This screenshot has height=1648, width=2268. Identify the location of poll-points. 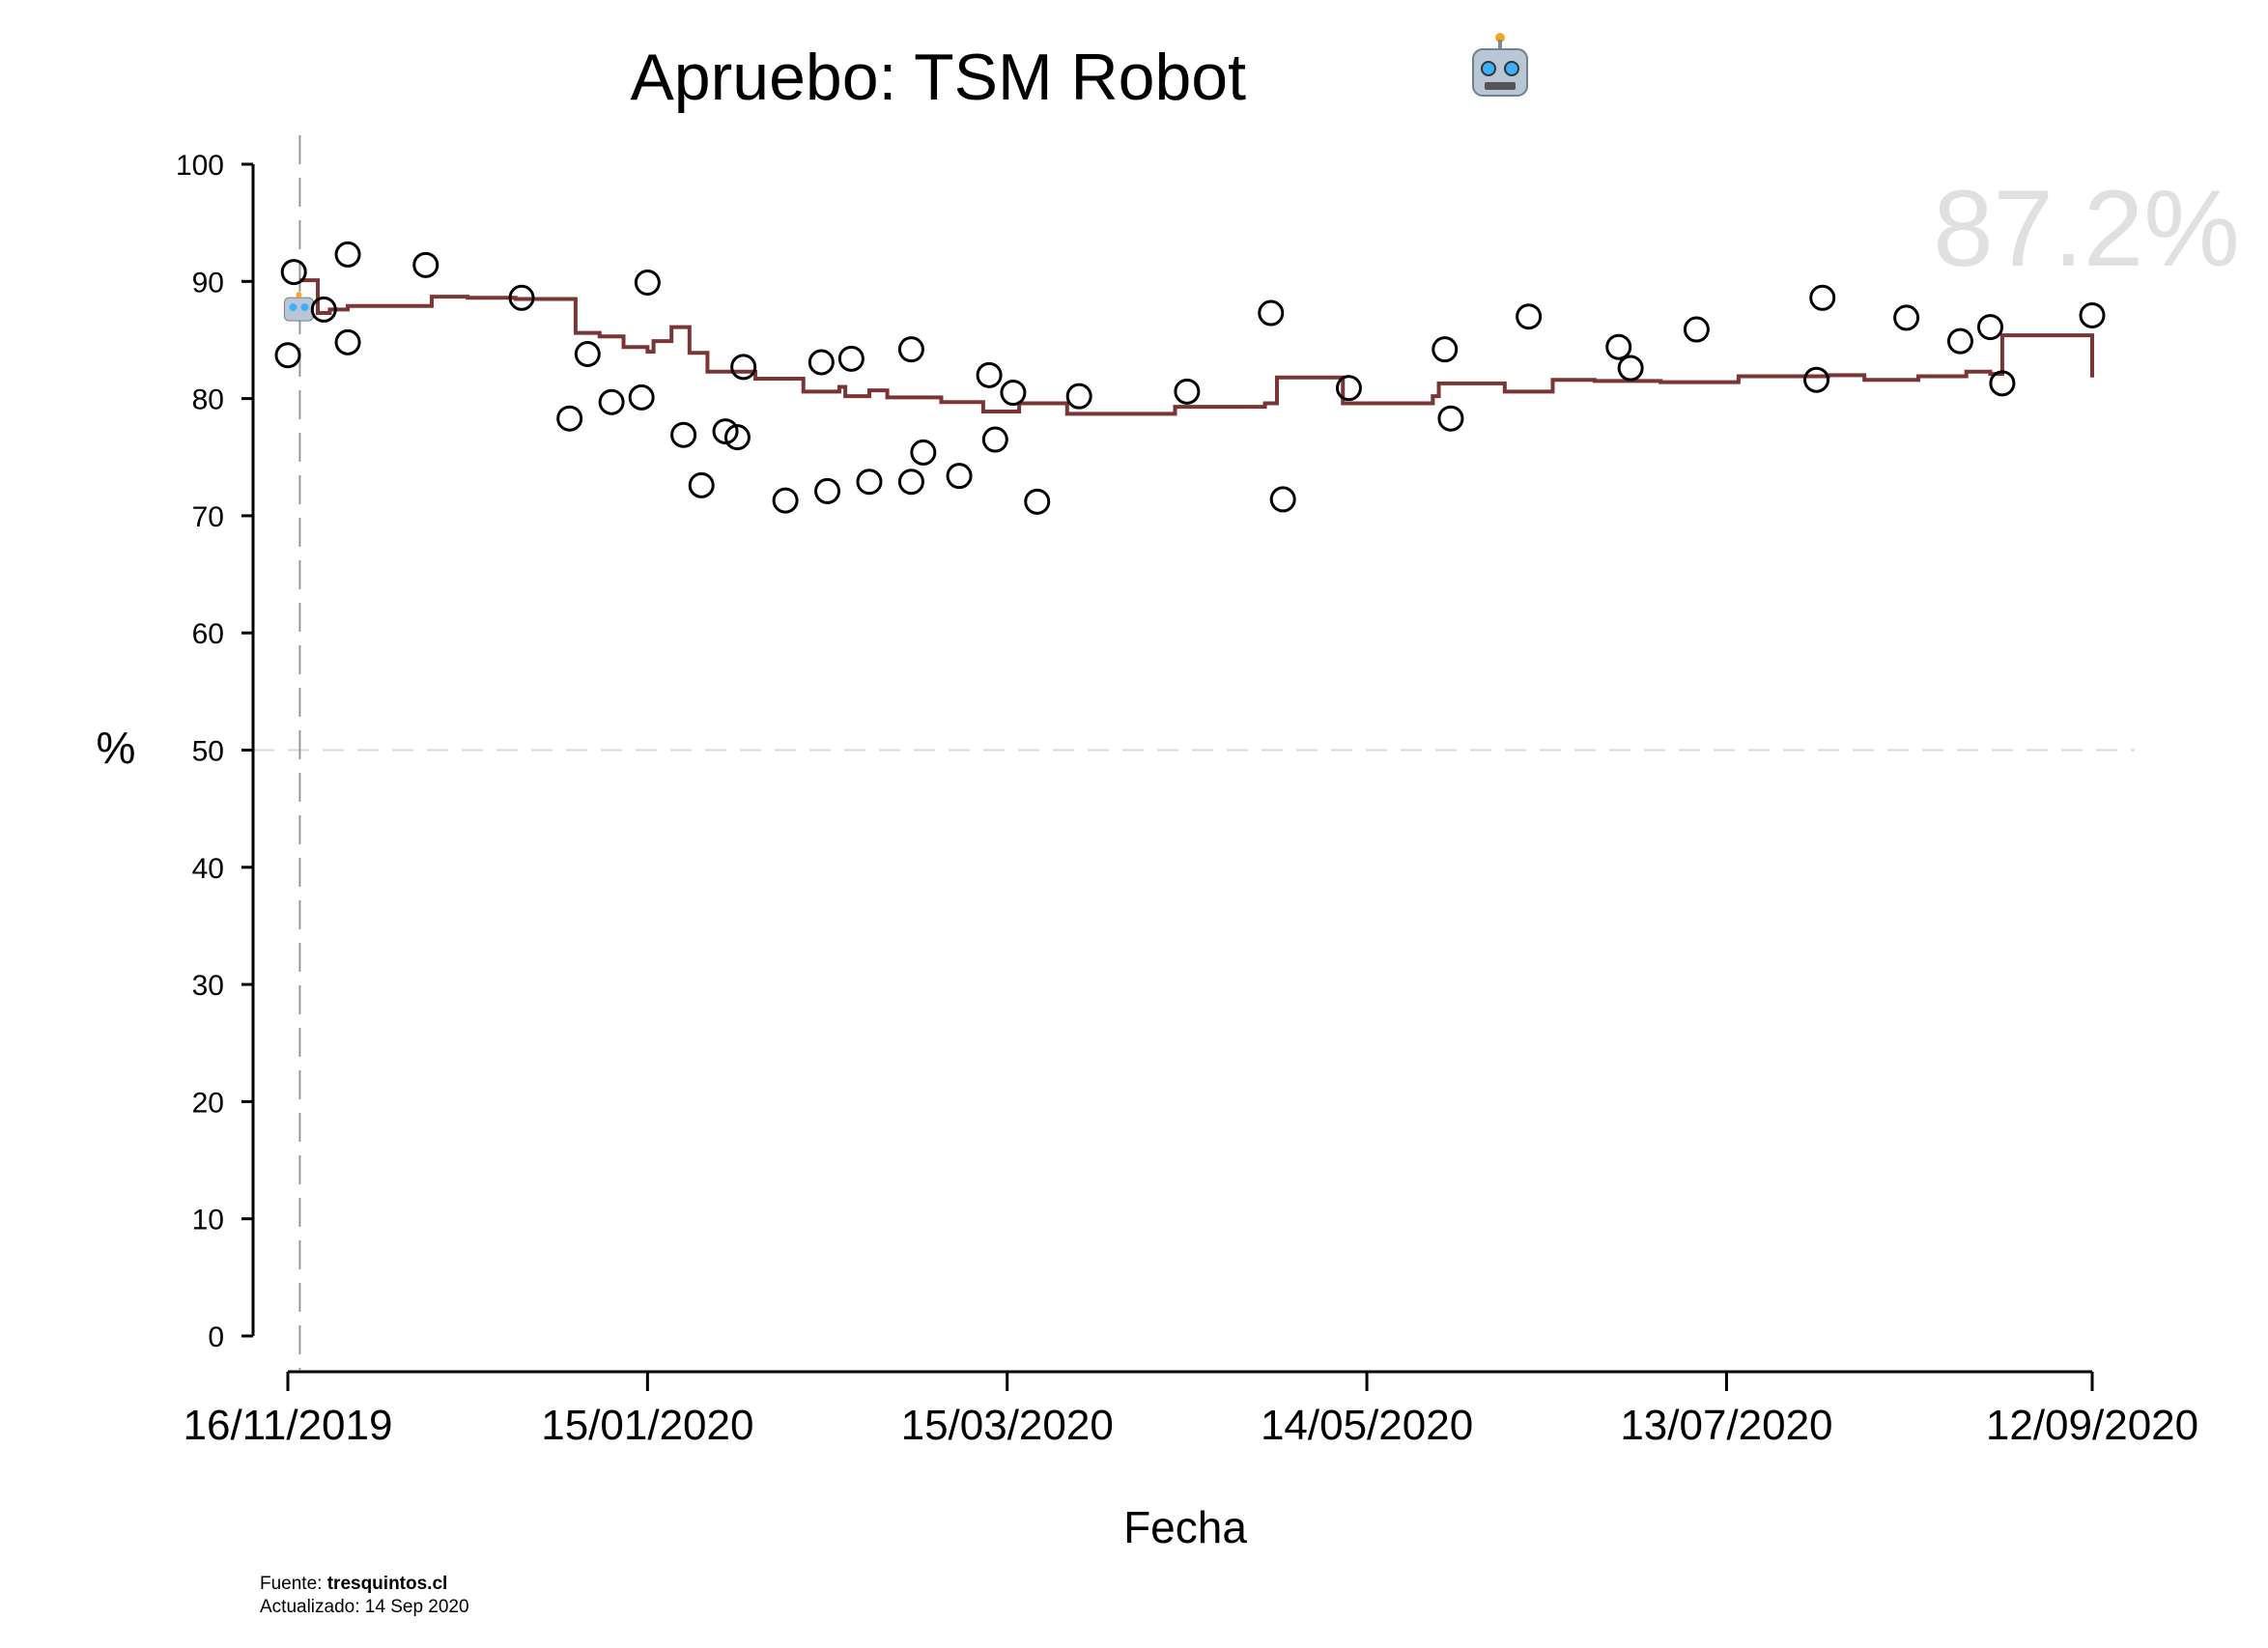
(1190, 378).